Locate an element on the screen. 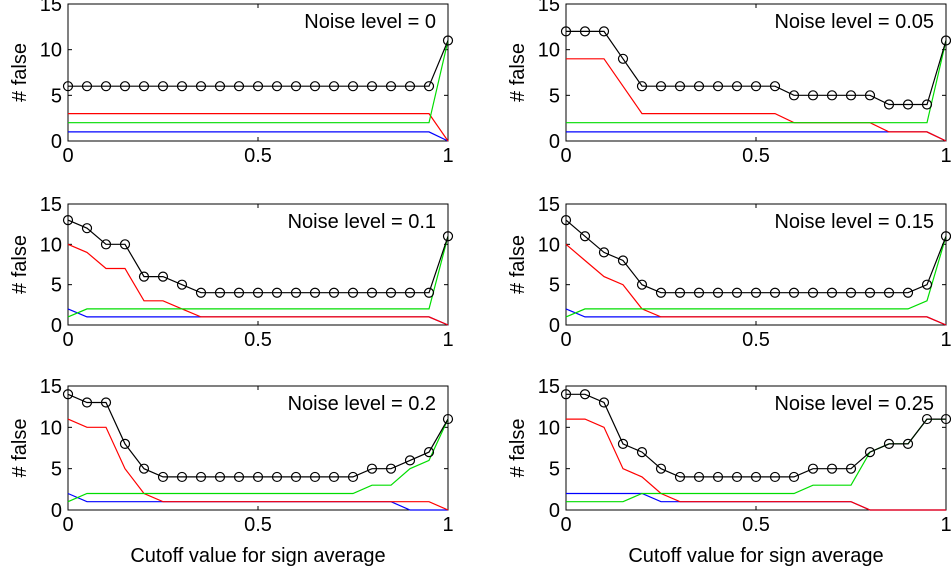 This screenshot has height=581, width=951. panel-title: Noise level = 0.2 is located at coordinates (362, 404).